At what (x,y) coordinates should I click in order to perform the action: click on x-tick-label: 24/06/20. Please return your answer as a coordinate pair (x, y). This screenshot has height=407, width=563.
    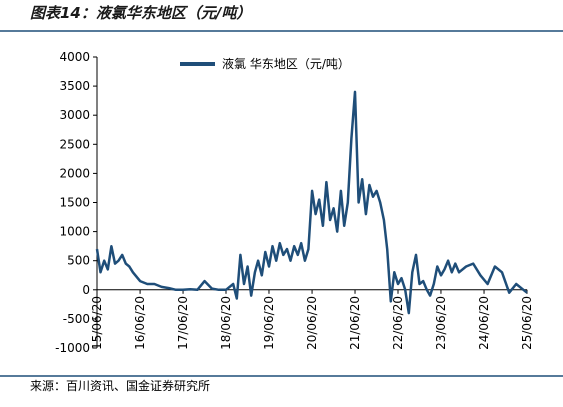
    Looking at the image, I should click on (484, 323).